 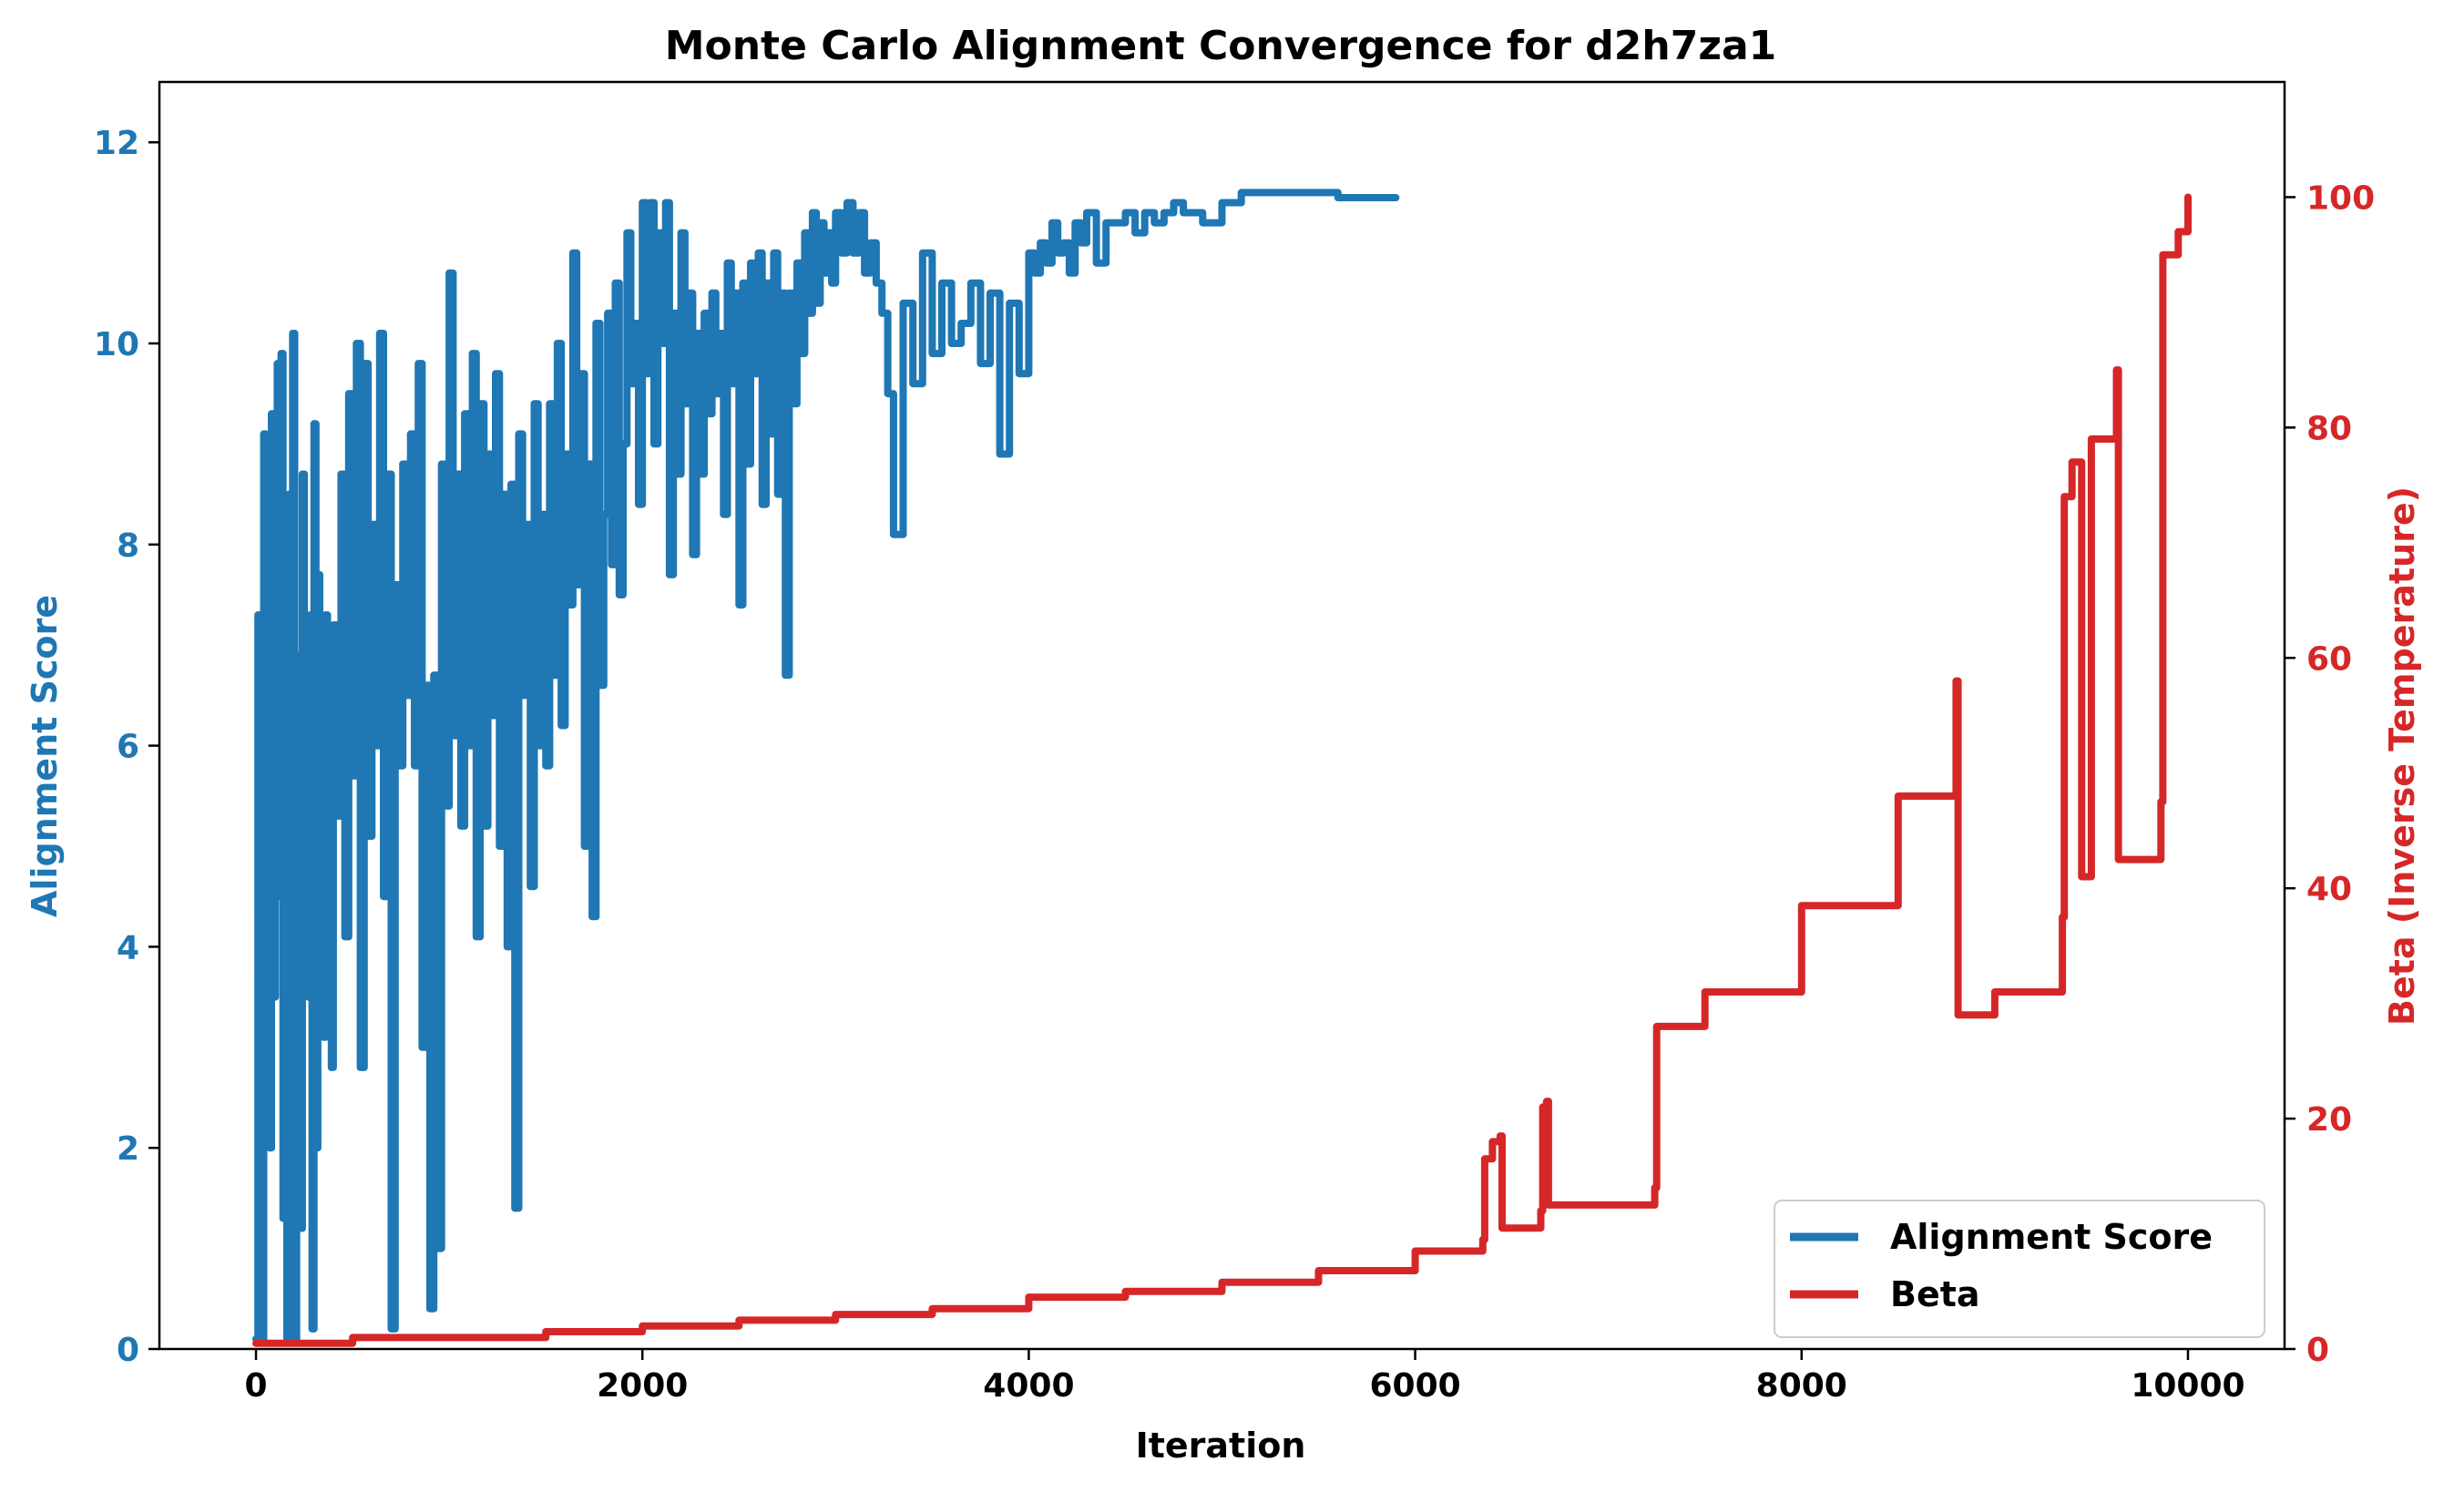 I want to click on legend: Alignment Score Beta, so click(x=2019, y=1269).